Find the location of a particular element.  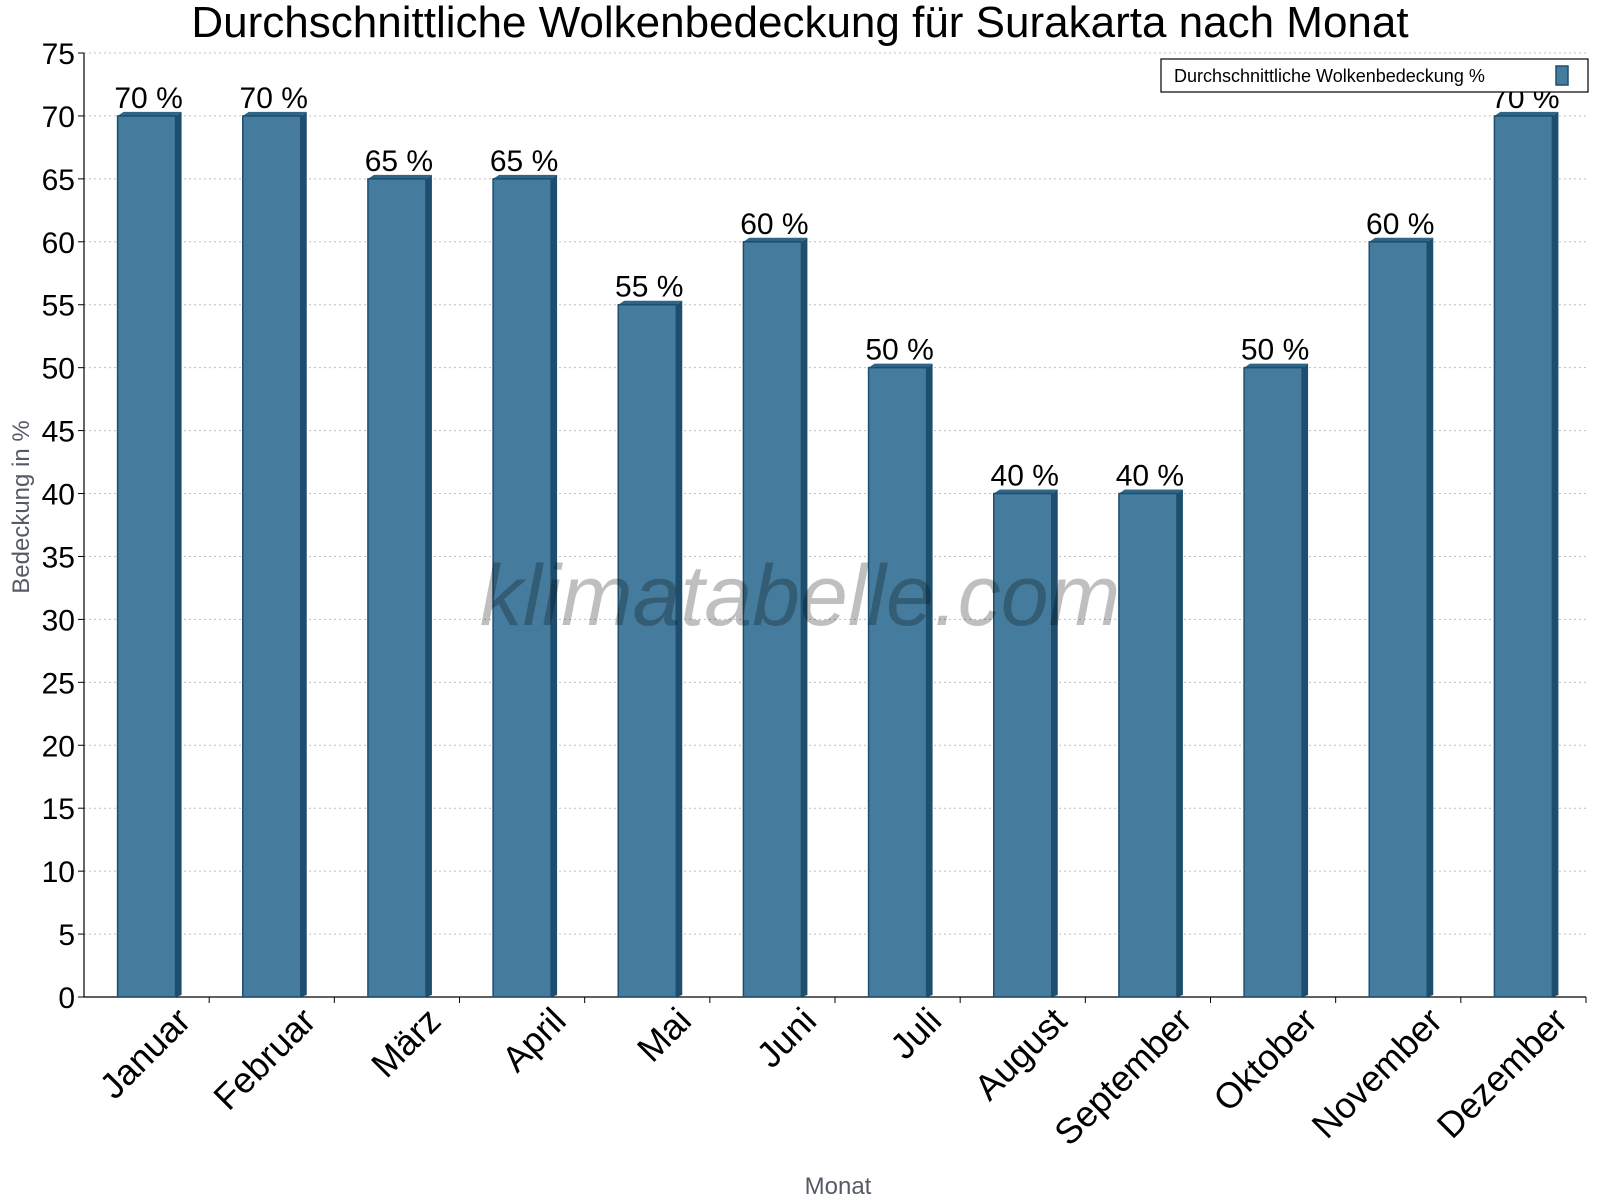

x-tick-label: Juni is located at coordinates (786, 1038).